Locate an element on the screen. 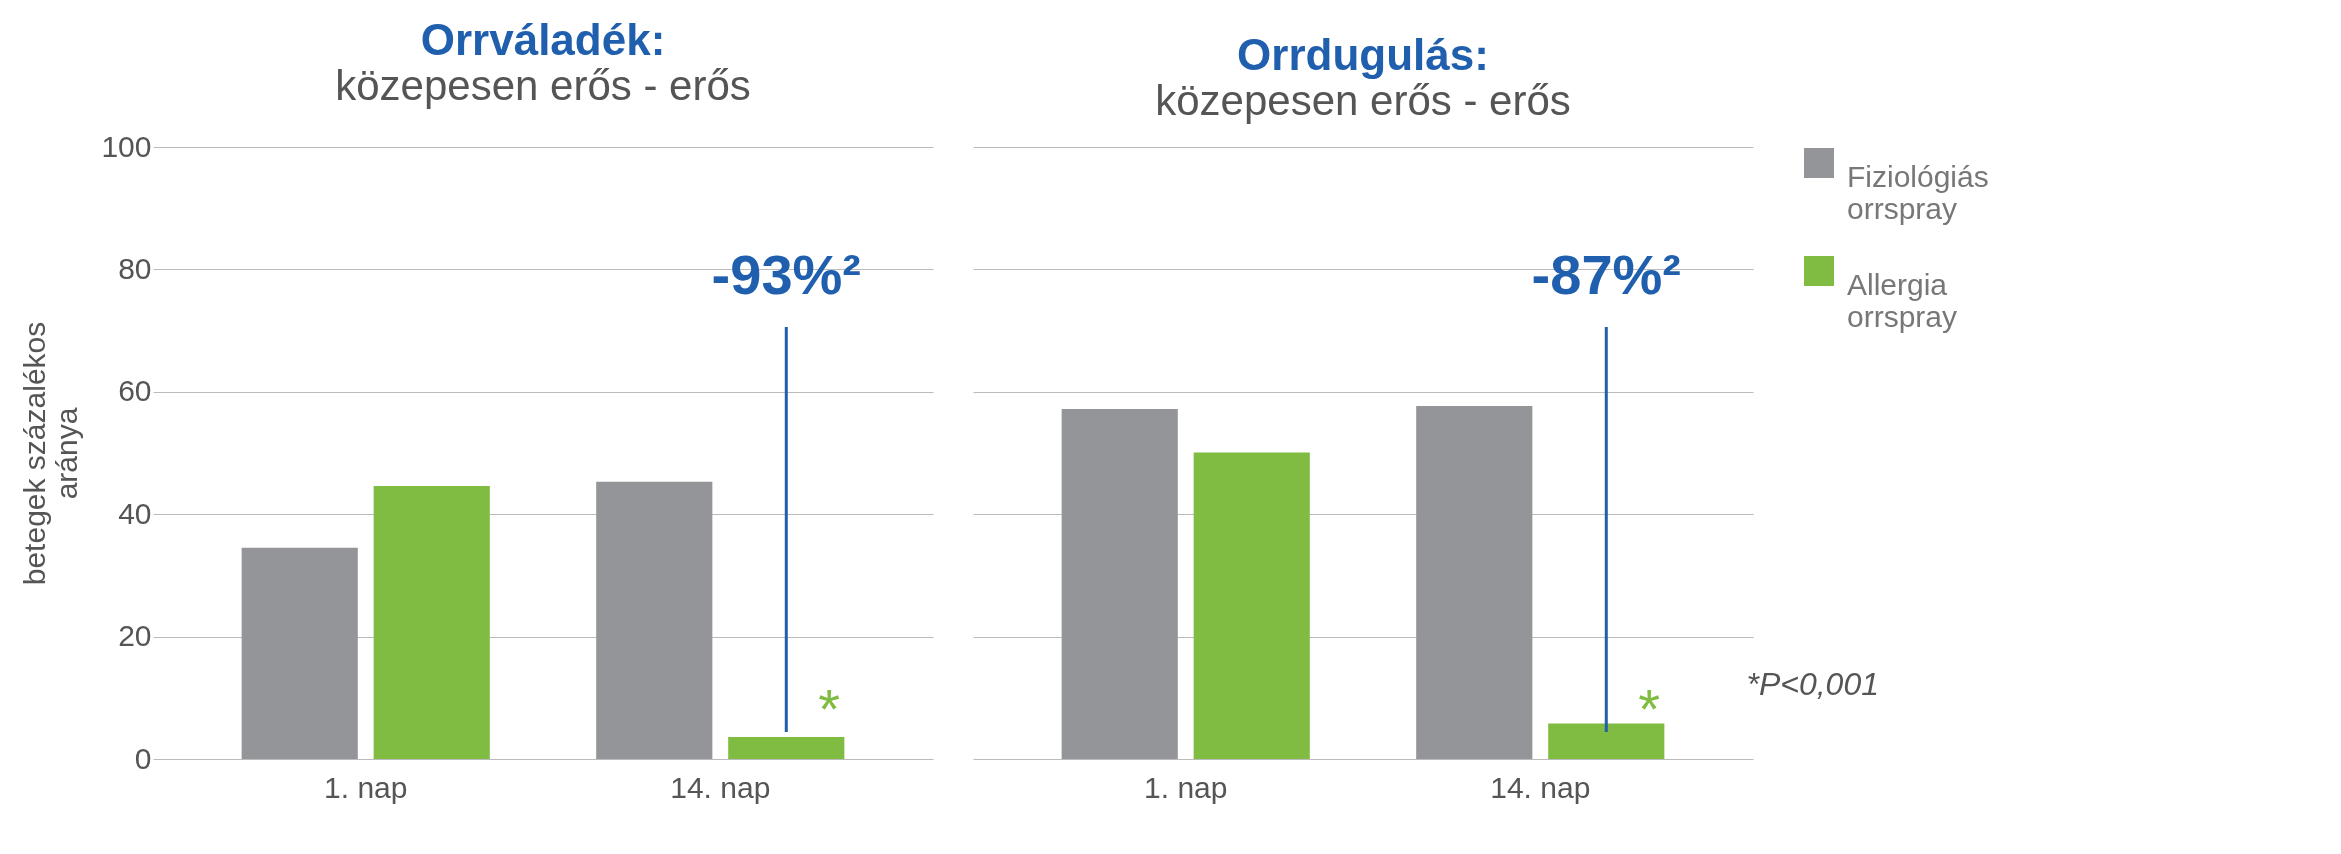  y-axis-title: betegek százalékos aránya is located at coordinates (51, 453).